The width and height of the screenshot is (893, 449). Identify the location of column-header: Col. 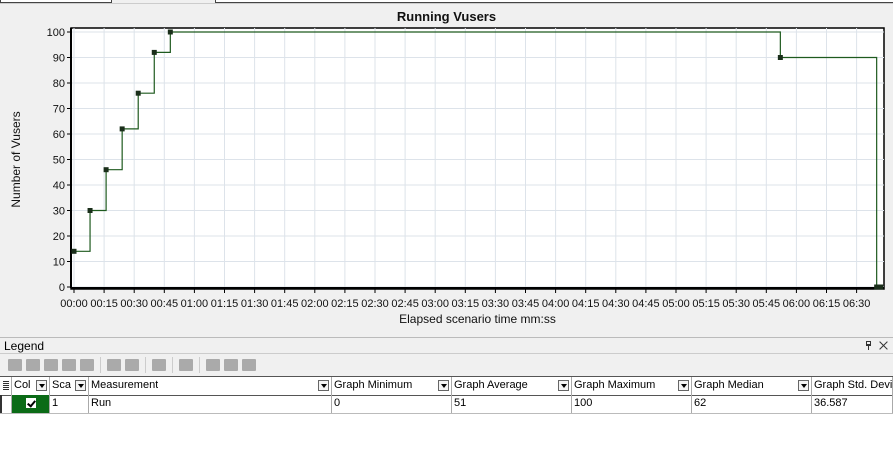
(31, 386).